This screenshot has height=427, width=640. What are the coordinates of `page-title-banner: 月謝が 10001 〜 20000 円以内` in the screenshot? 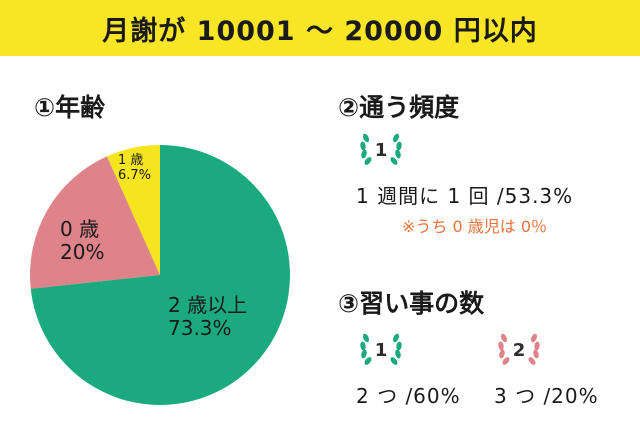 It's located at (320, 28).